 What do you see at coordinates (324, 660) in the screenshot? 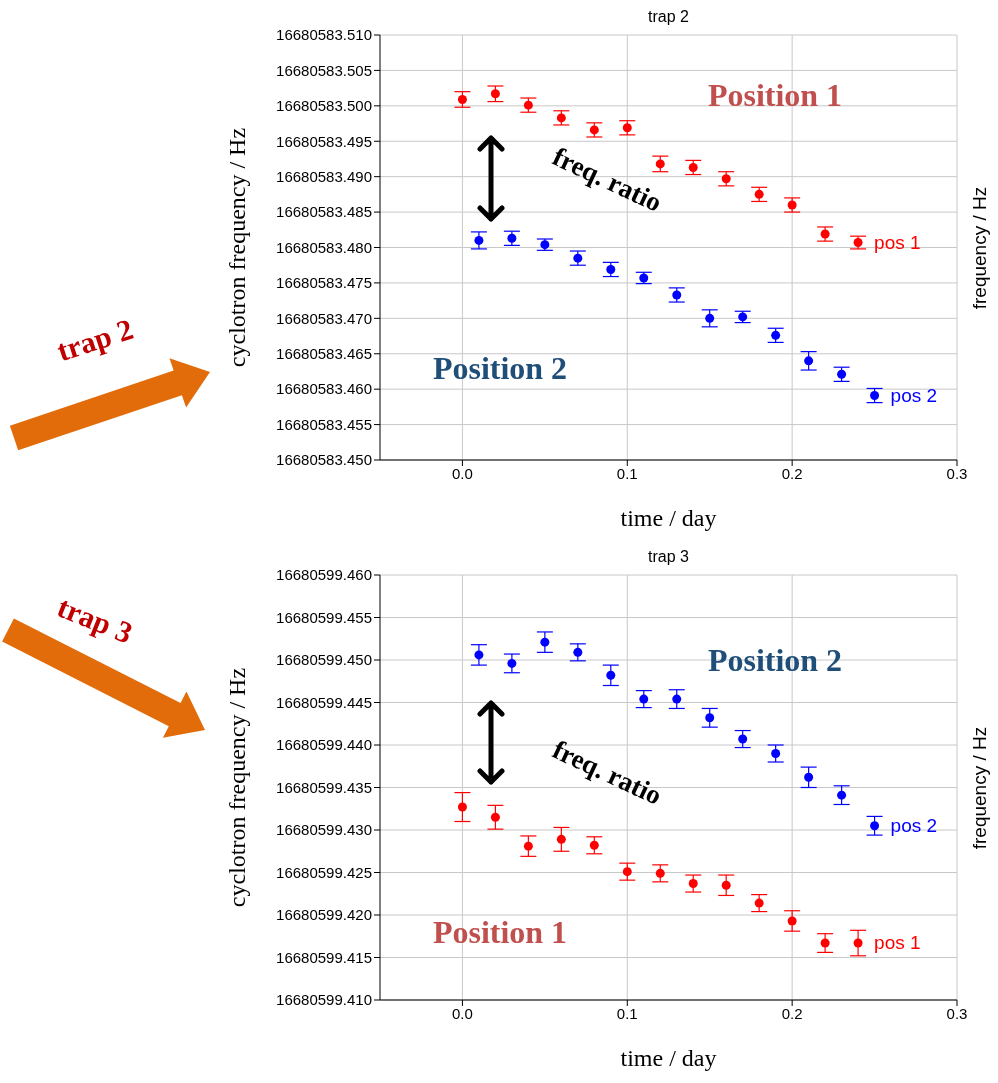
I see `y-tick-label: 16680599.450` at bounding box center [324, 660].